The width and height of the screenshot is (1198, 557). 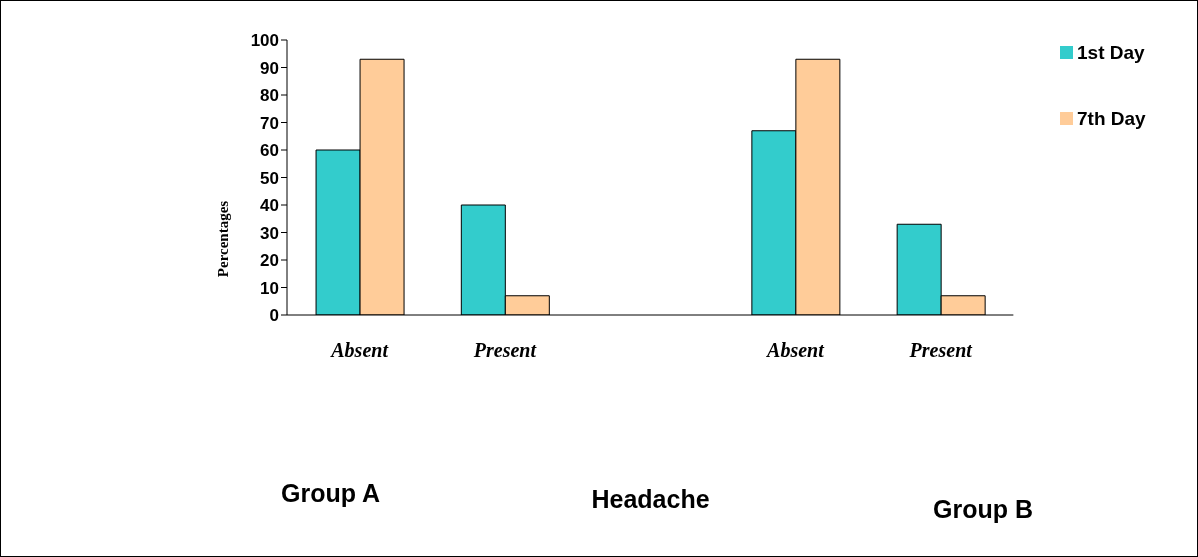 I want to click on y-tick-label: 50, so click(x=269, y=178).